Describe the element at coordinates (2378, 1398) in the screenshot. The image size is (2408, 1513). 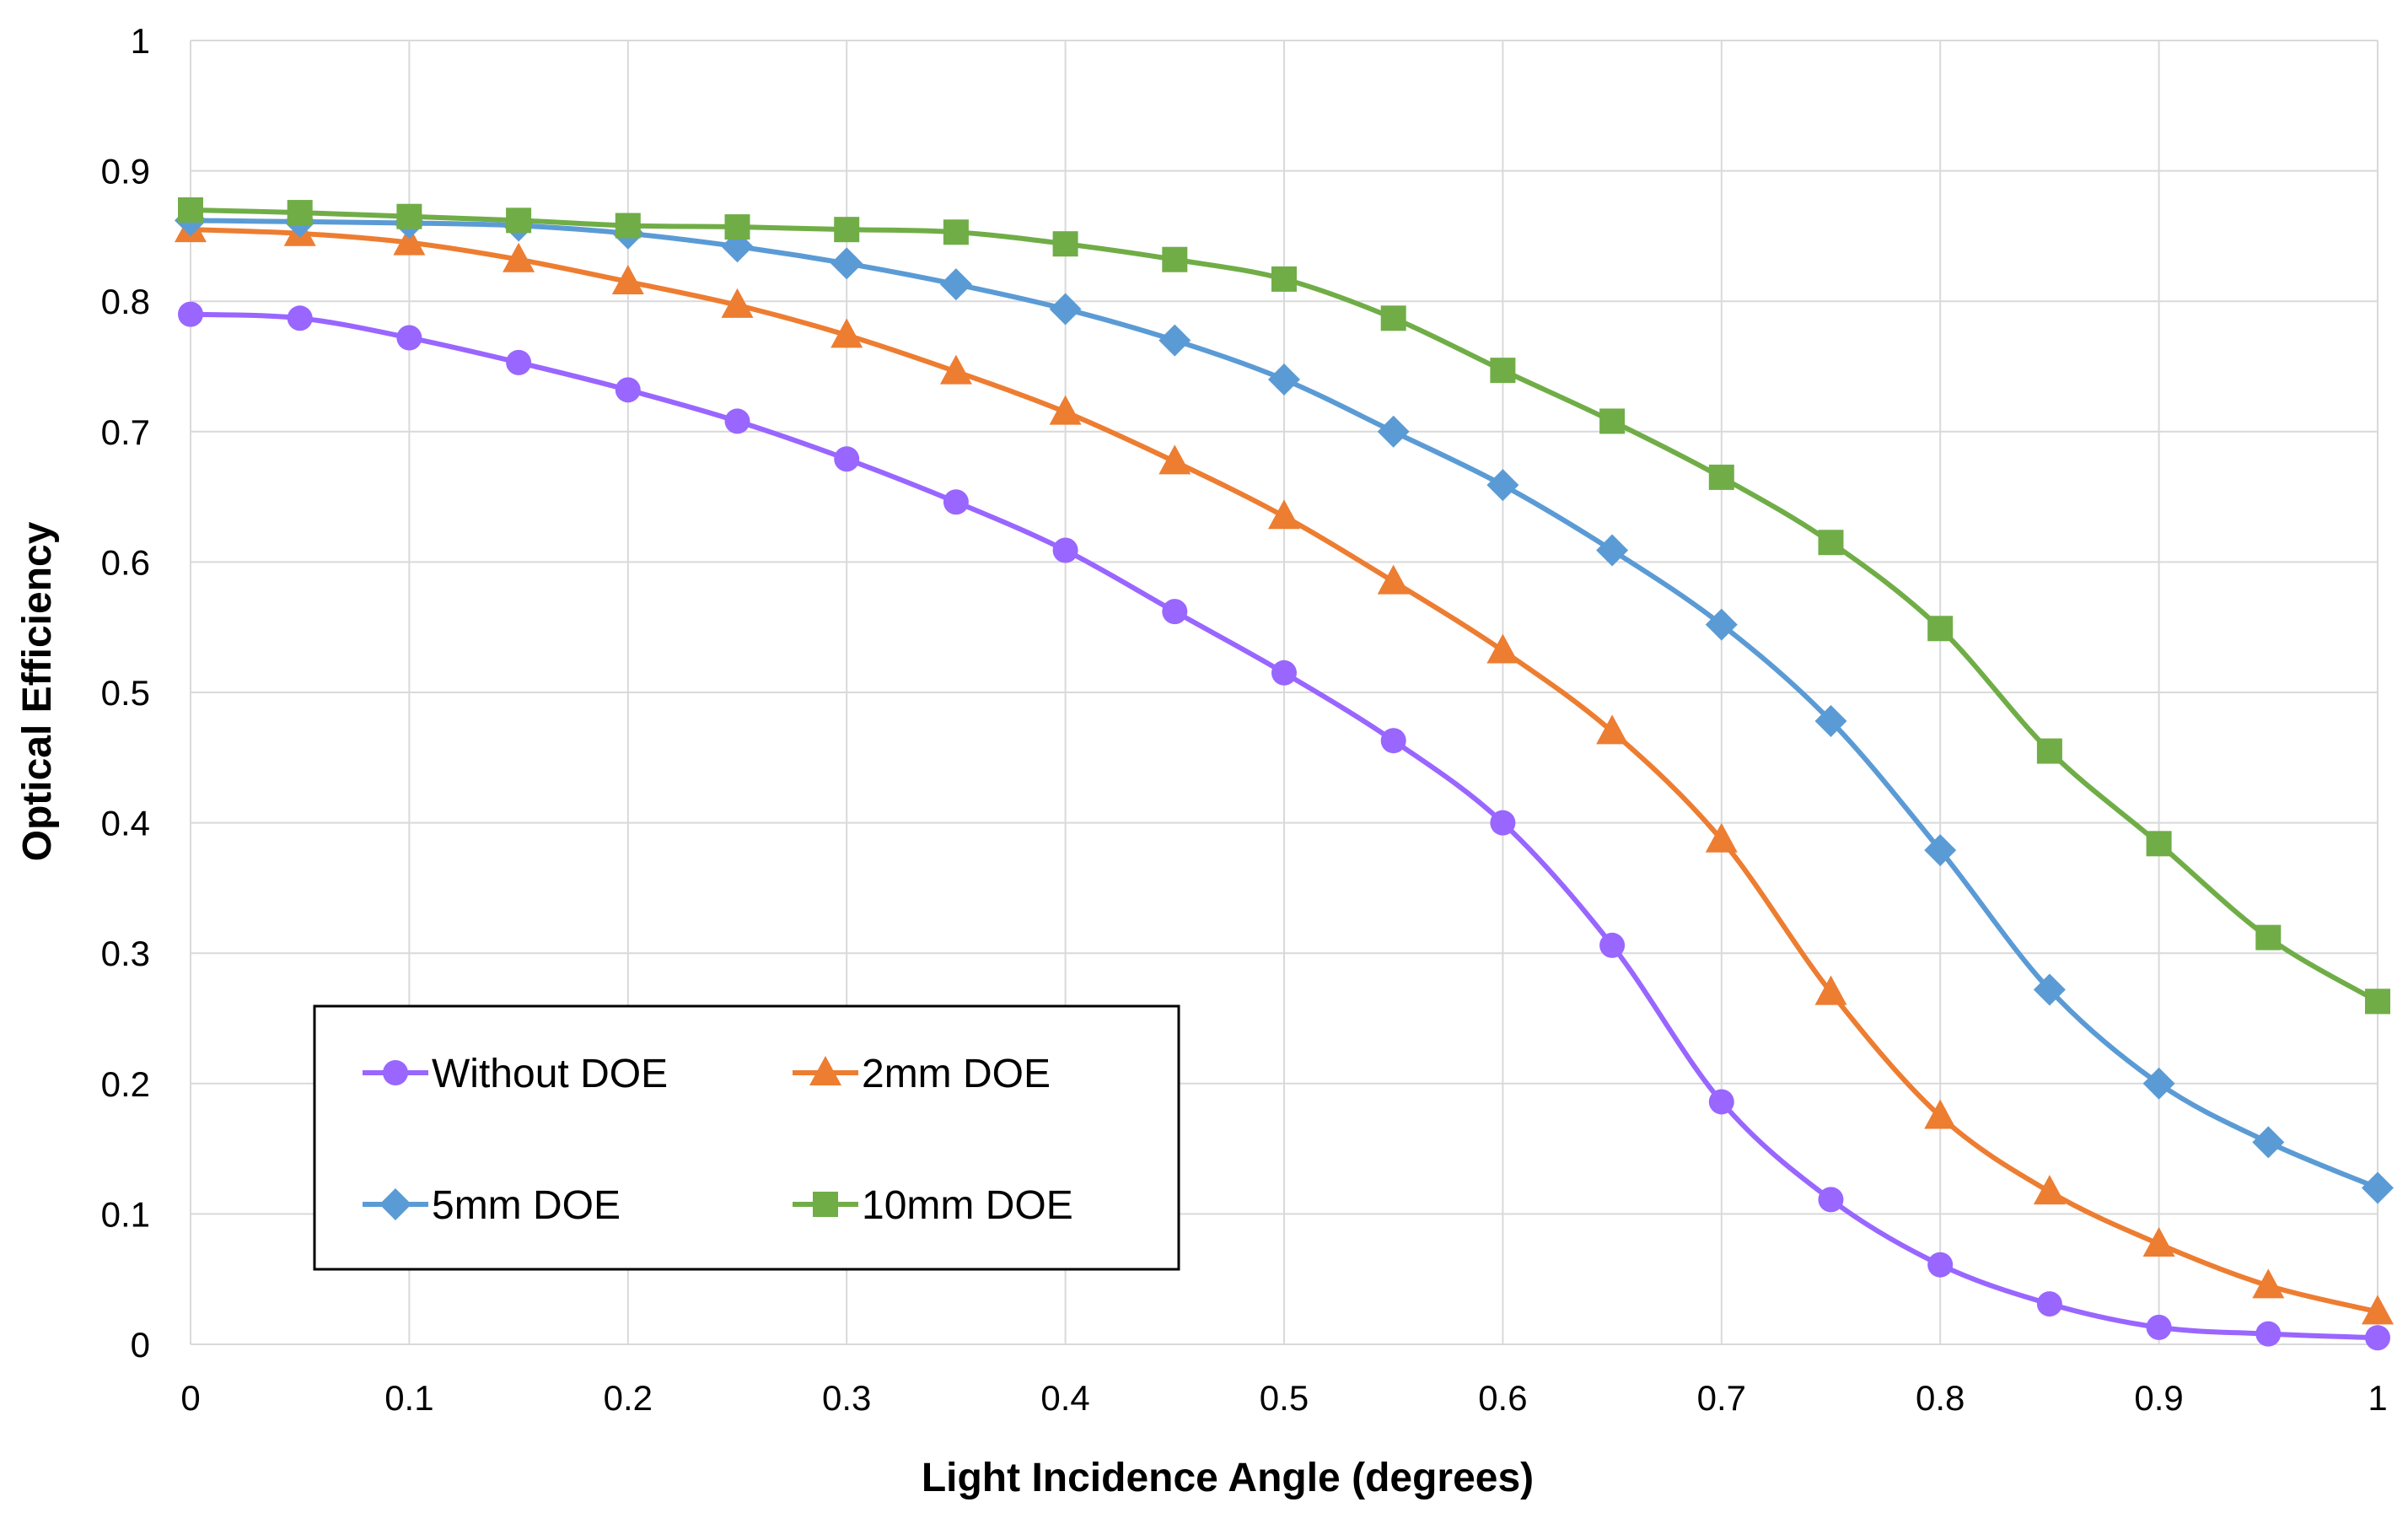
I see `x-tick-label: 1` at that location.